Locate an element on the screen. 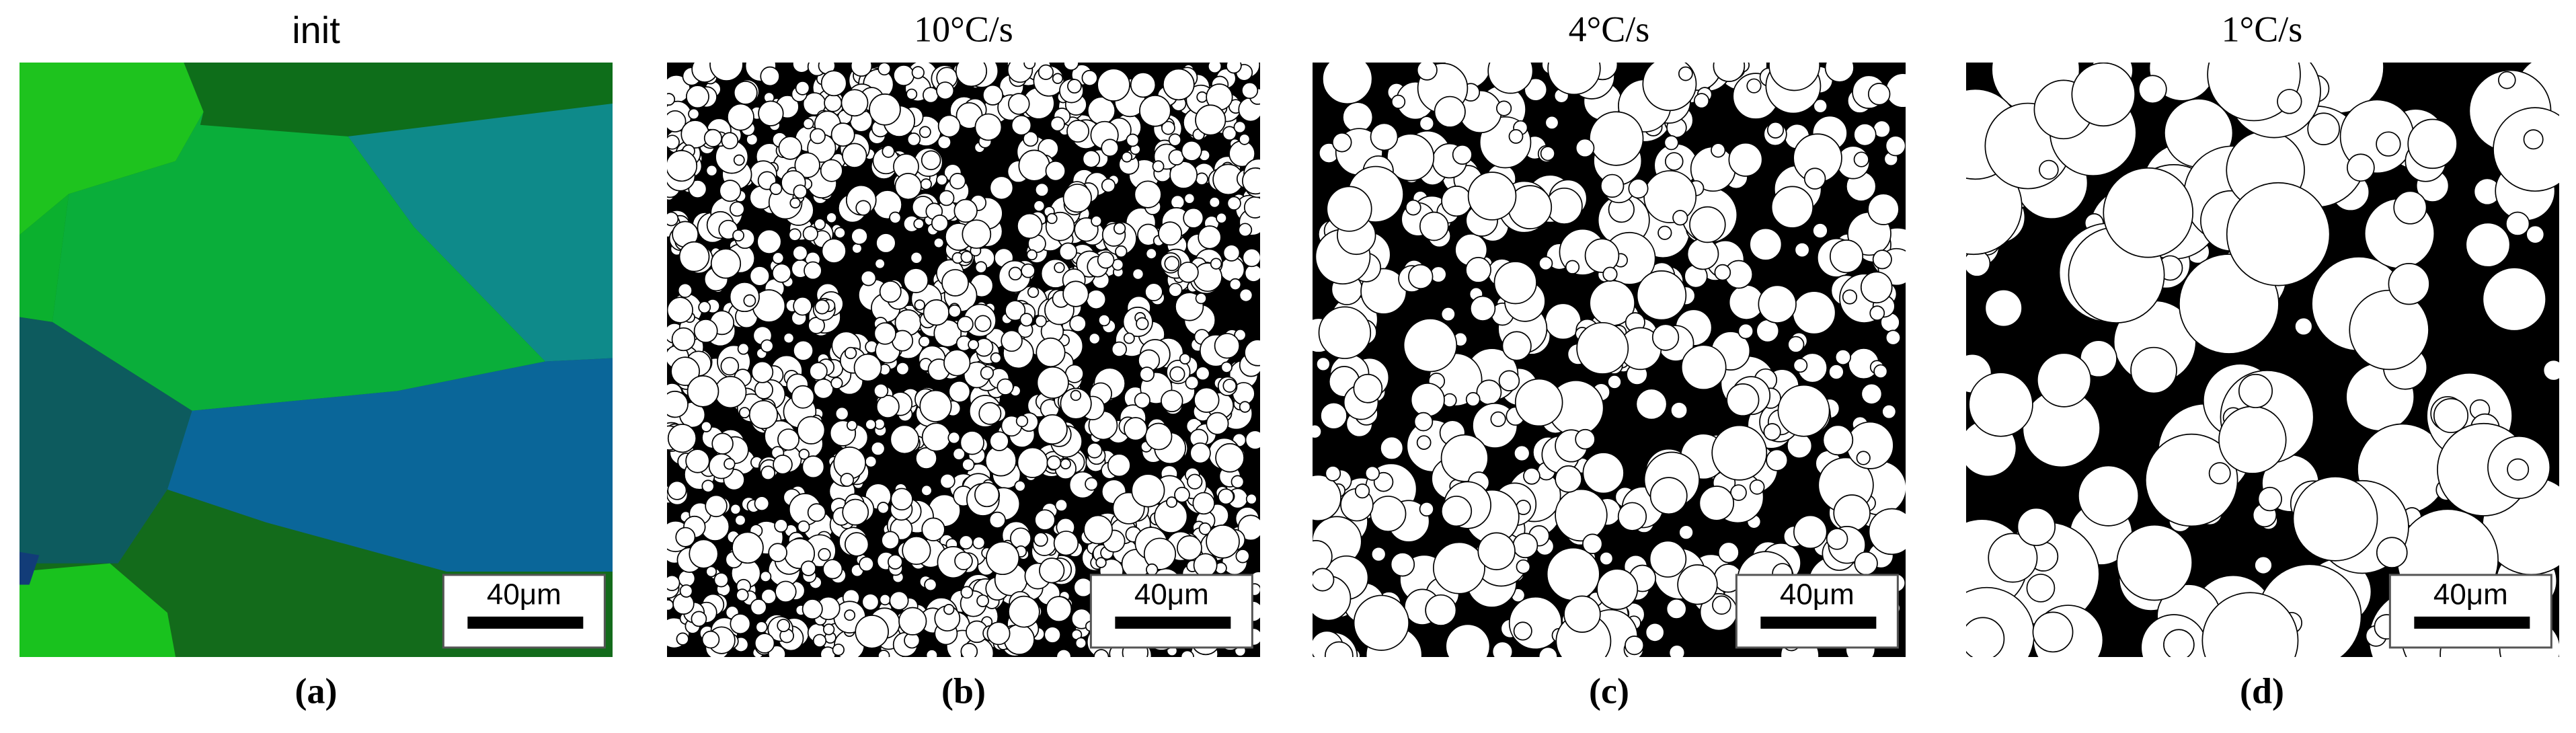 This screenshot has height=733, width=2576. scale-bar is located at coordinates (526, 622).